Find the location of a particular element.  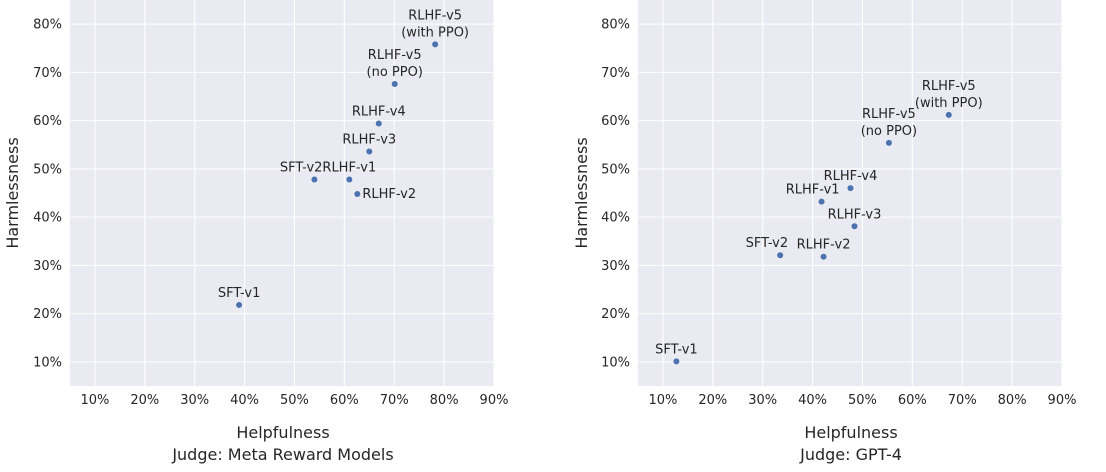

x-axis-subtitle: Judge: GPT-4 is located at coordinates (850, 454).